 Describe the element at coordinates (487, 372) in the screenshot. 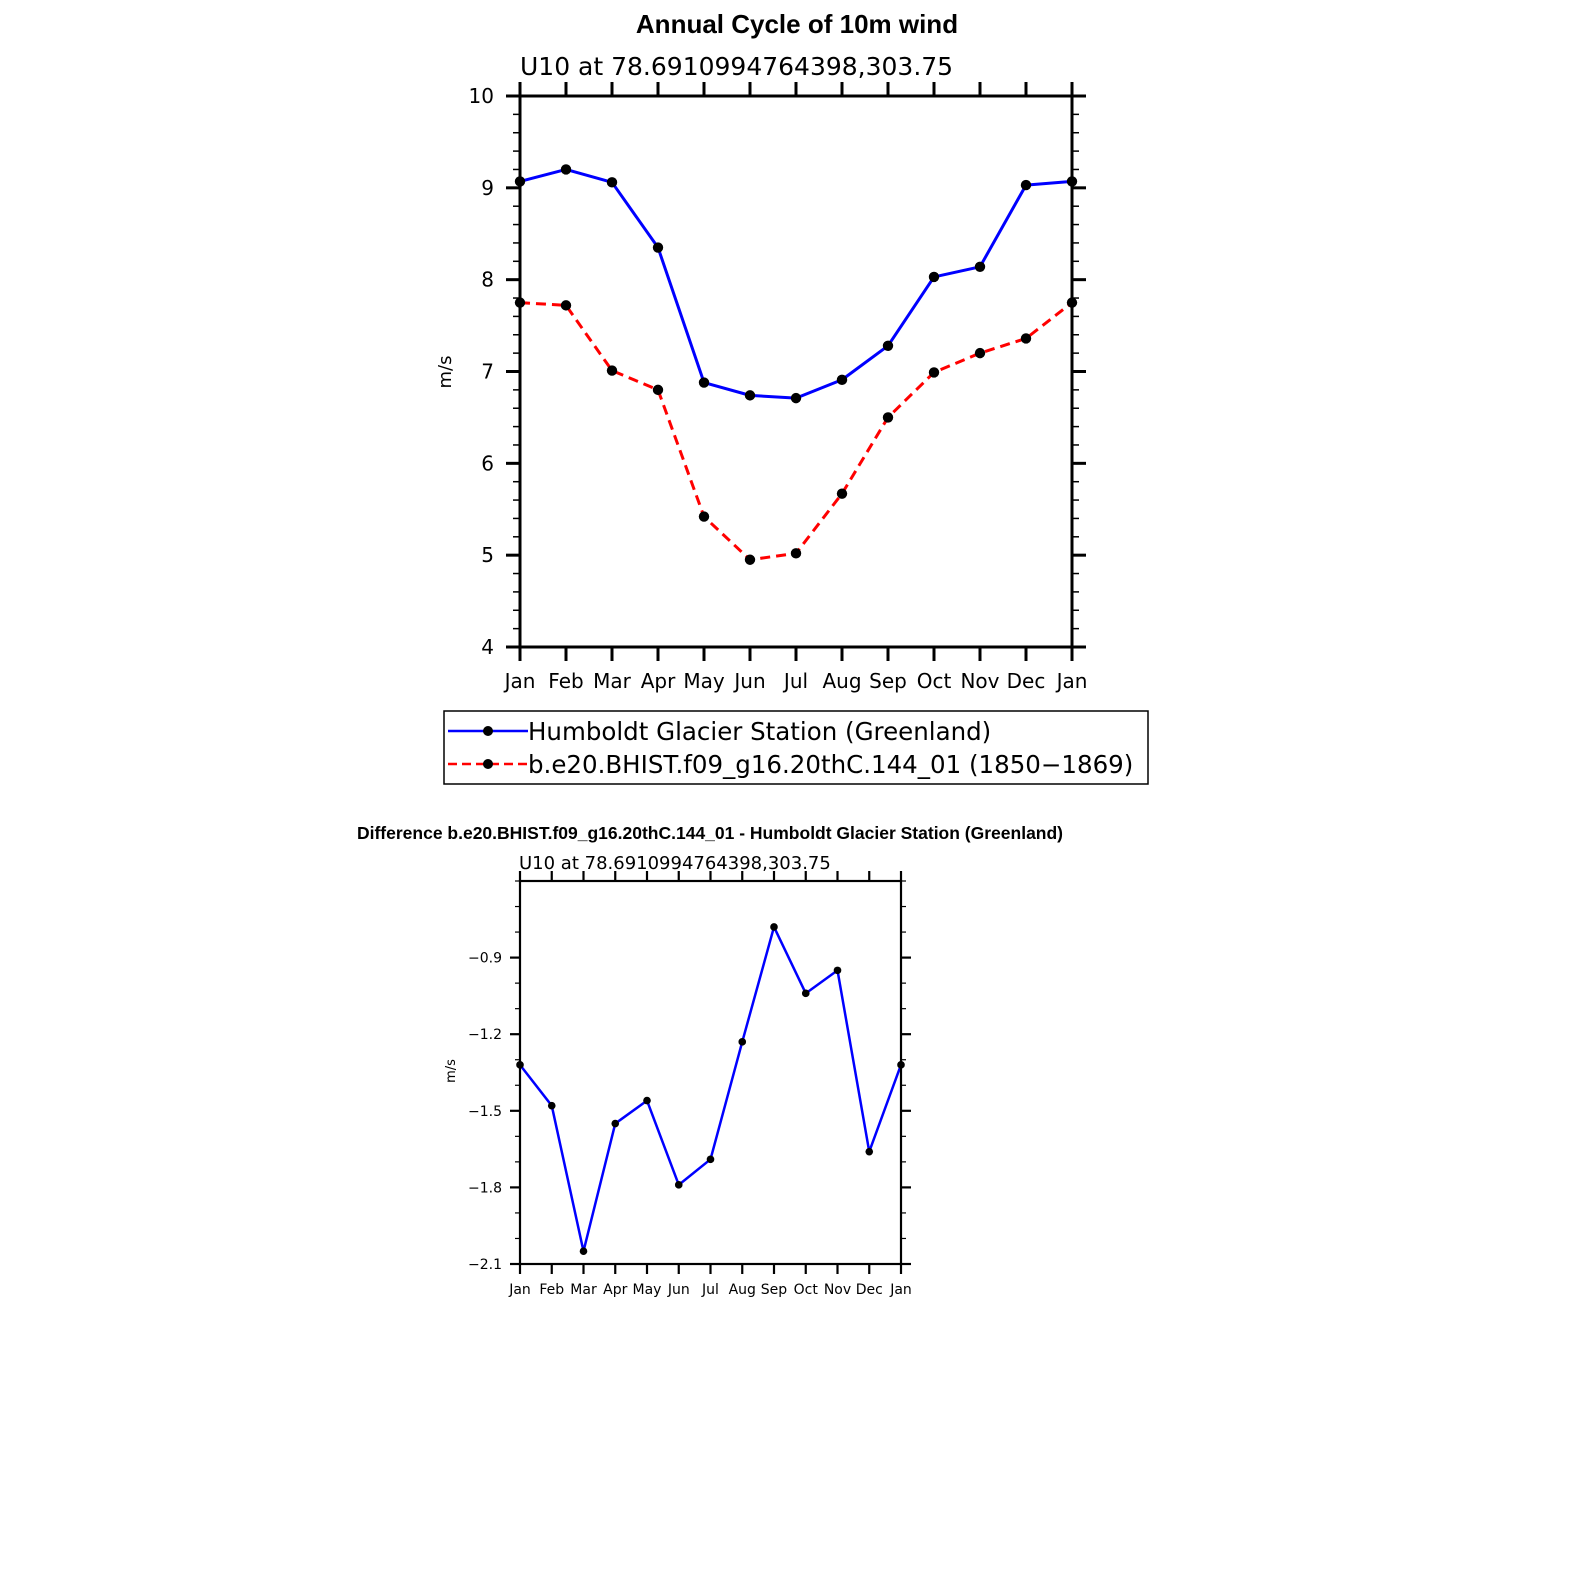

I see `y-tick-label: 7` at that location.